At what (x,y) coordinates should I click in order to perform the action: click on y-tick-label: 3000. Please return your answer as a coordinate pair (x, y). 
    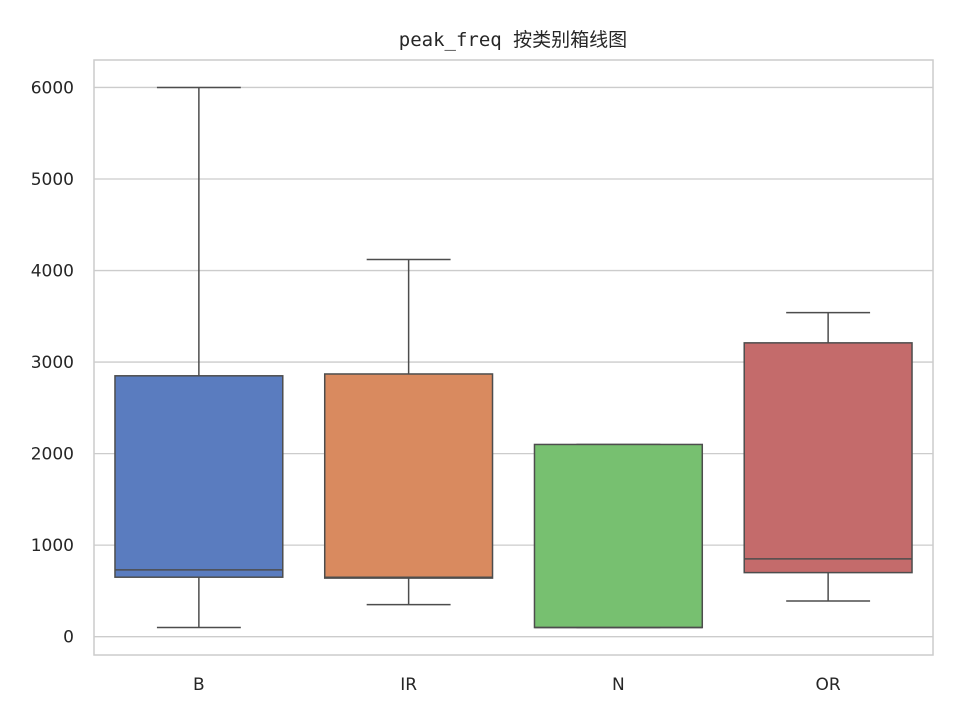
    Looking at the image, I should click on (52, 363).